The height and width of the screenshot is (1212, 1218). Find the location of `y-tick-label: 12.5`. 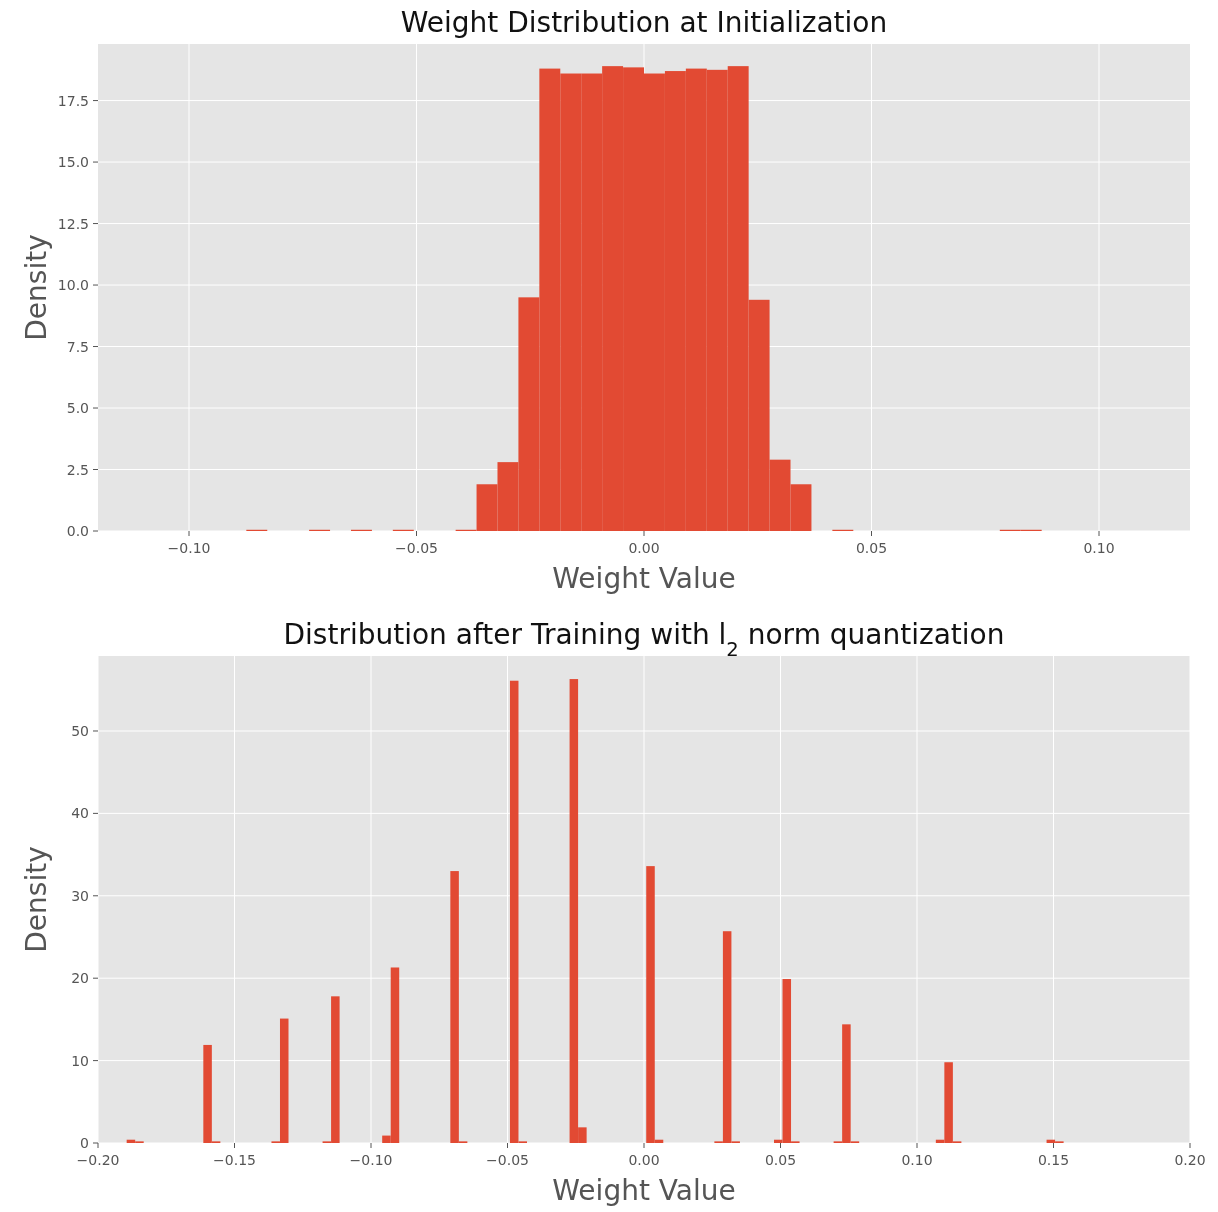

y-tick-label: 12.5 is located at coordinates (73, 223).